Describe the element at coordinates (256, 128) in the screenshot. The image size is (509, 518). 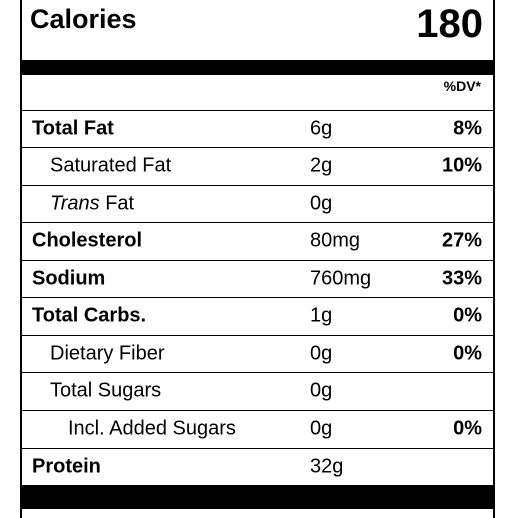
I see `nutrient-row: Total Fat 6g 8%` at that location.